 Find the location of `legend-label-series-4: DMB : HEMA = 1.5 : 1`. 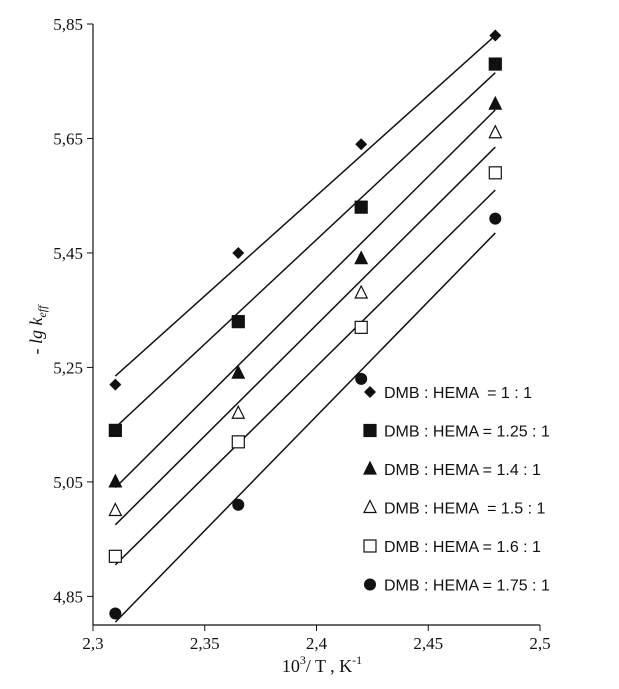

legend-label-series-4: DMB : HEMA = 1.5 : 1 is located at coordinates (464, 509).